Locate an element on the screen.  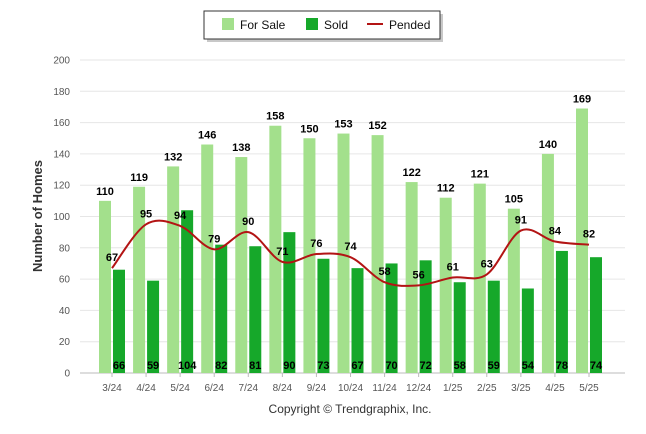
x-tick-label: 12/24 is located at coordinates (418, 388).